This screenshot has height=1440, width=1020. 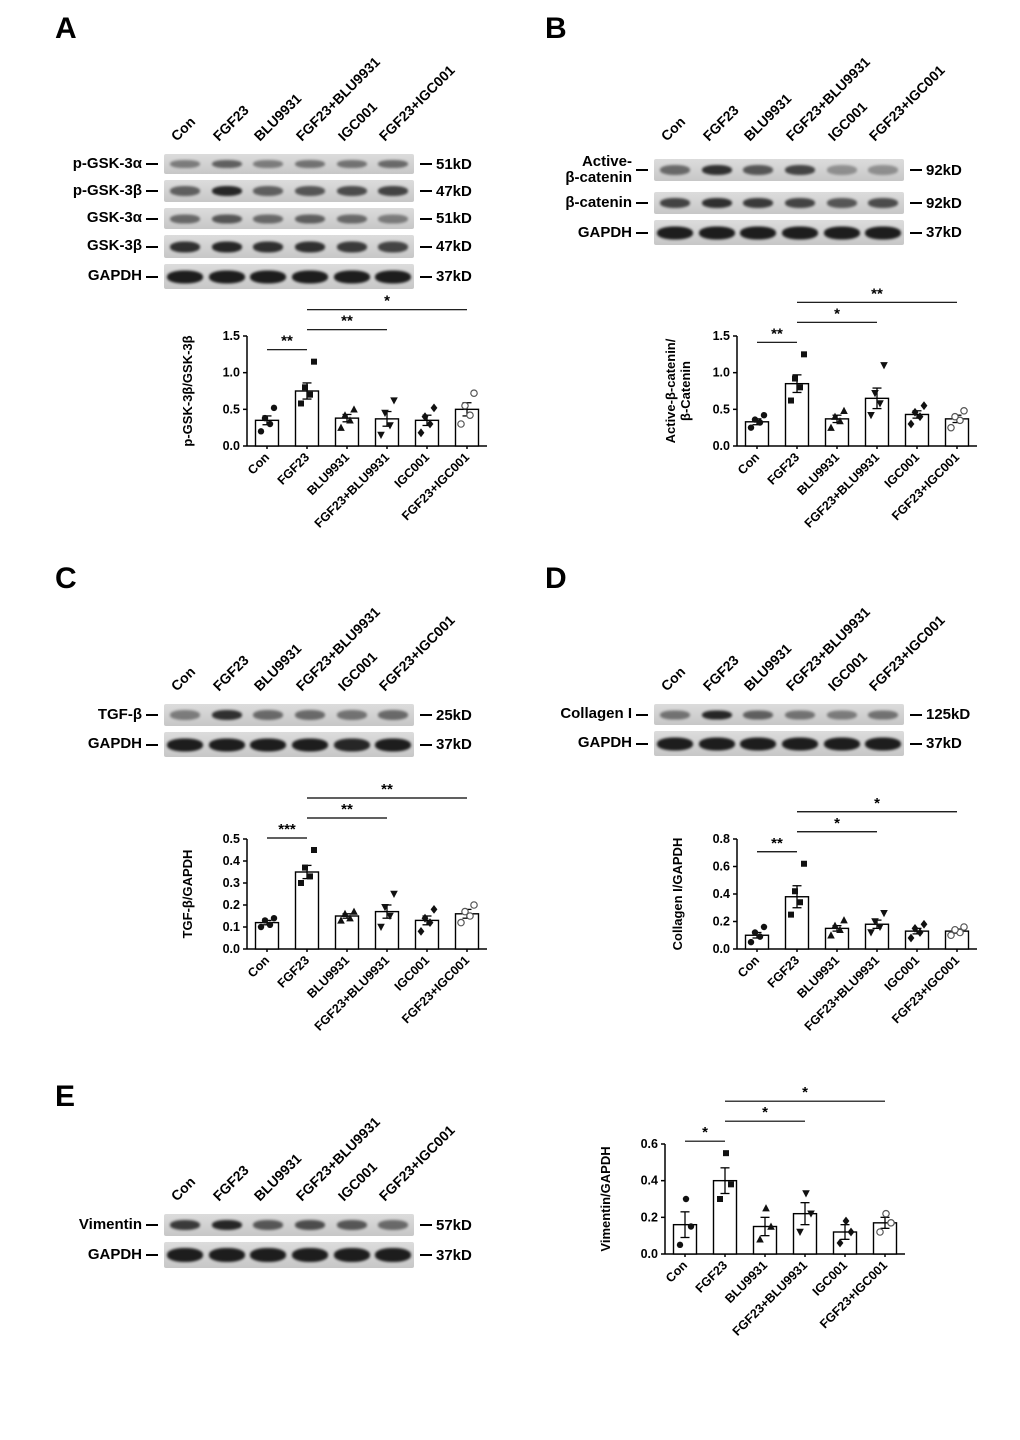 I want to click on protein-label: GSK-3β, so click(x=114, y=246).